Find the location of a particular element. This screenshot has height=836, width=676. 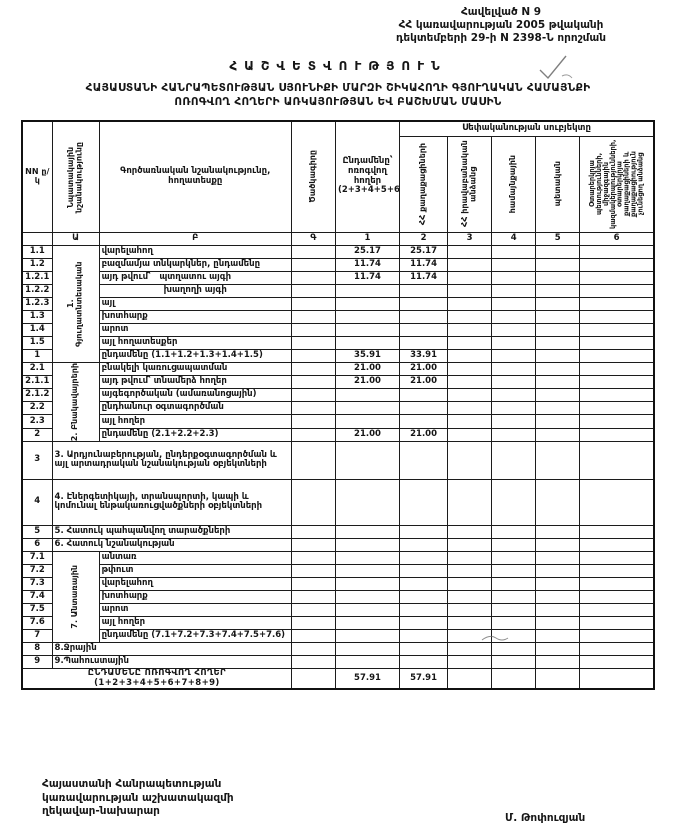

row-label: բազմամյա տնկարկներ, ընդամենը is located at coordinates (195, 264).